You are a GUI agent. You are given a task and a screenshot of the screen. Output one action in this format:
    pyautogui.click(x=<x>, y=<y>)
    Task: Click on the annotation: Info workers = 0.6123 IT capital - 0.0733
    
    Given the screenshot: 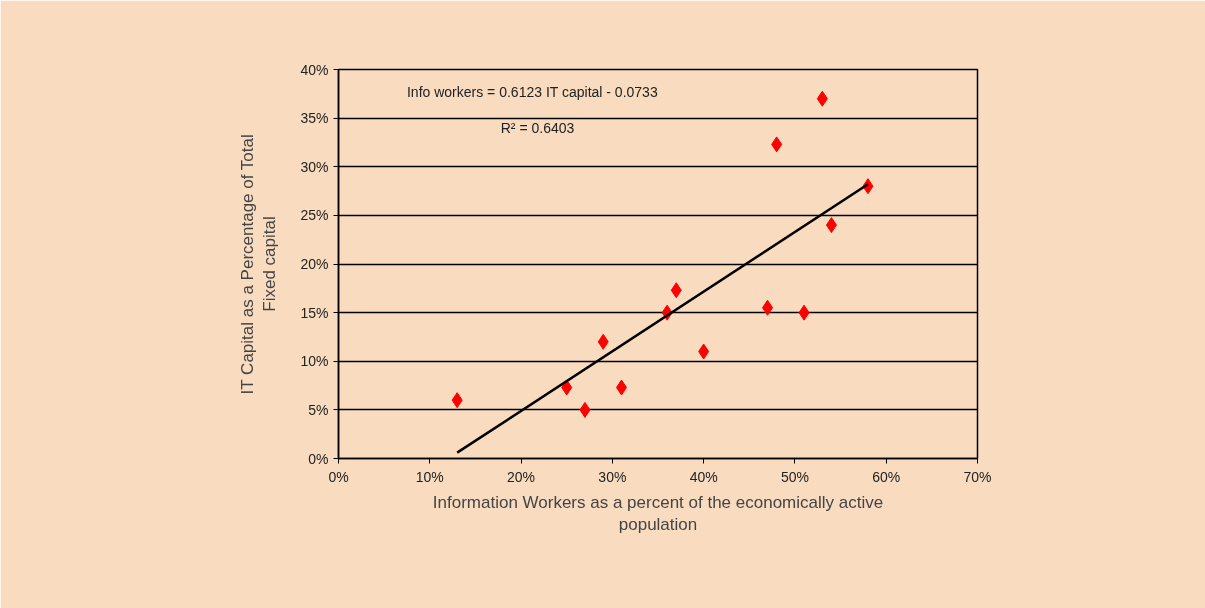 What is the action you would take?
    pyautogui.click(x=532, y=91)
    